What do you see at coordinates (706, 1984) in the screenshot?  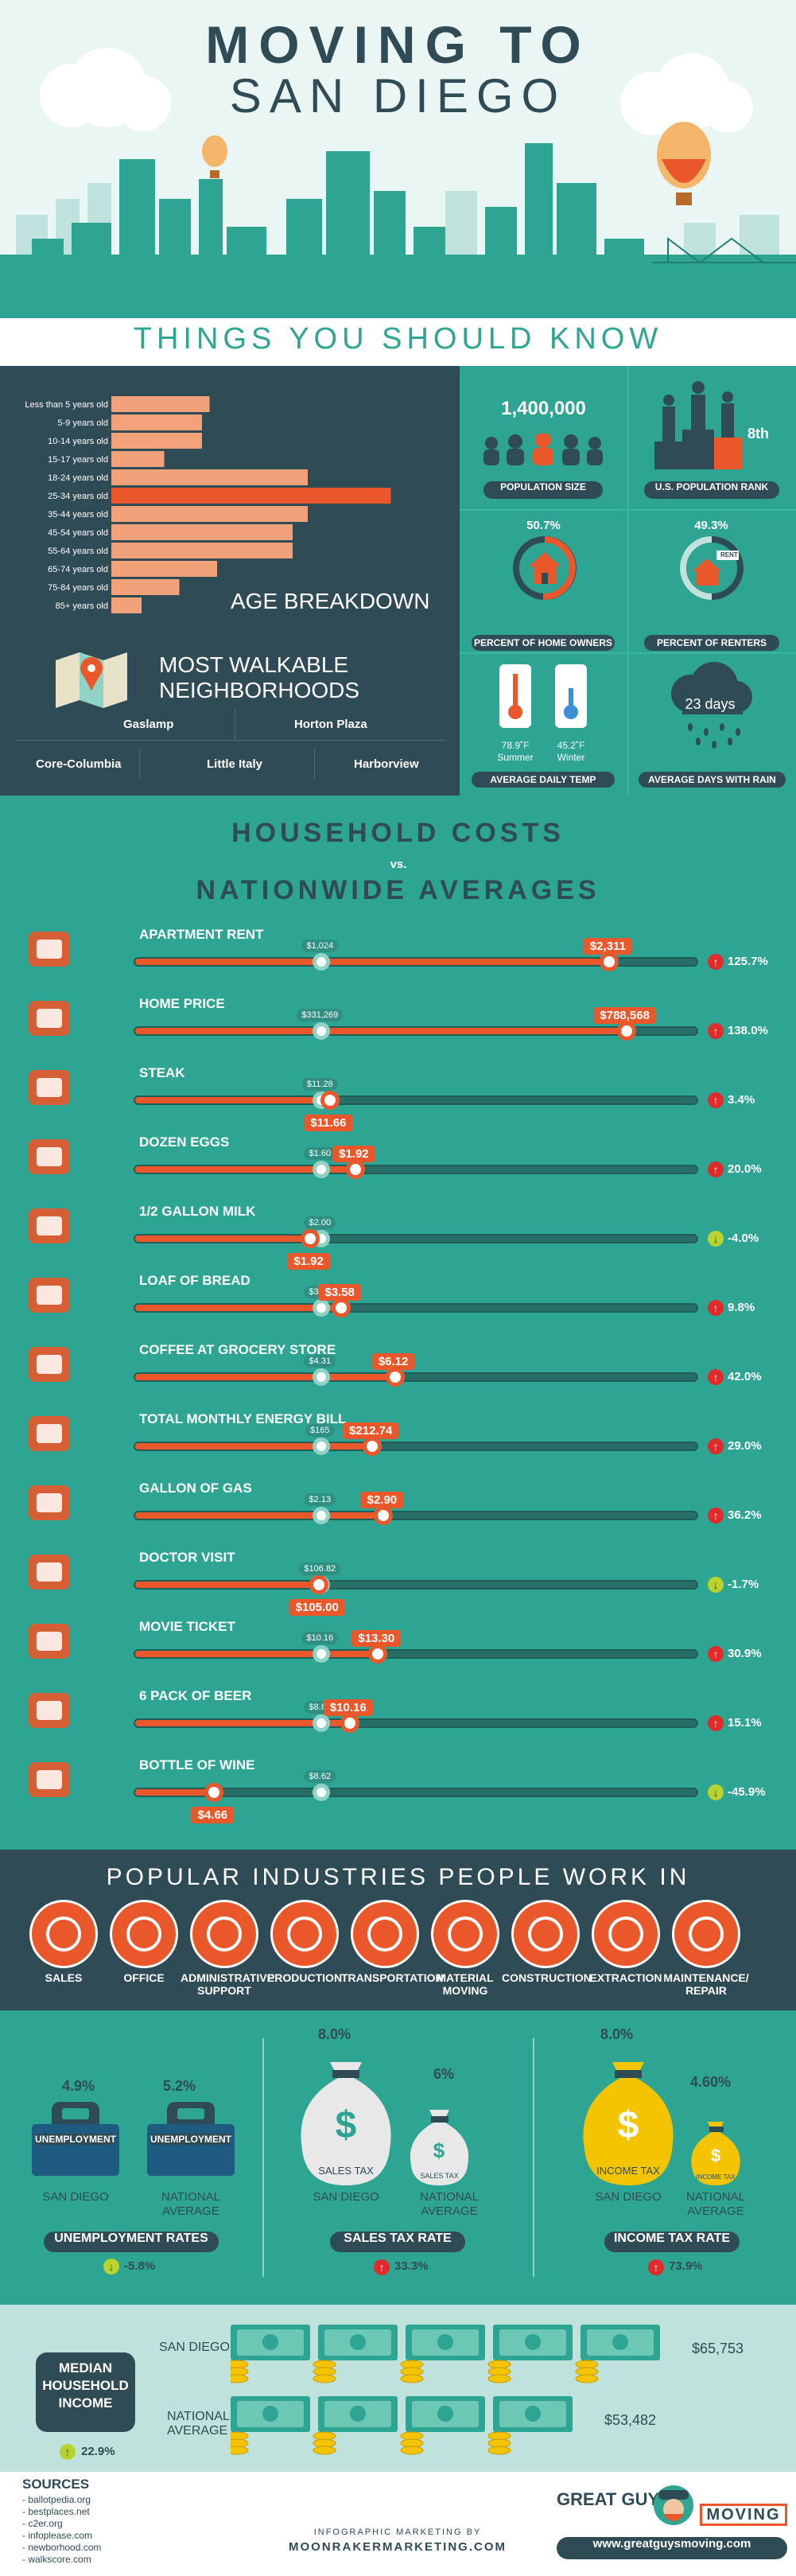 I see `industry-label: MAINTENANCE/REPAIR` at bounding box center [706, 1984].